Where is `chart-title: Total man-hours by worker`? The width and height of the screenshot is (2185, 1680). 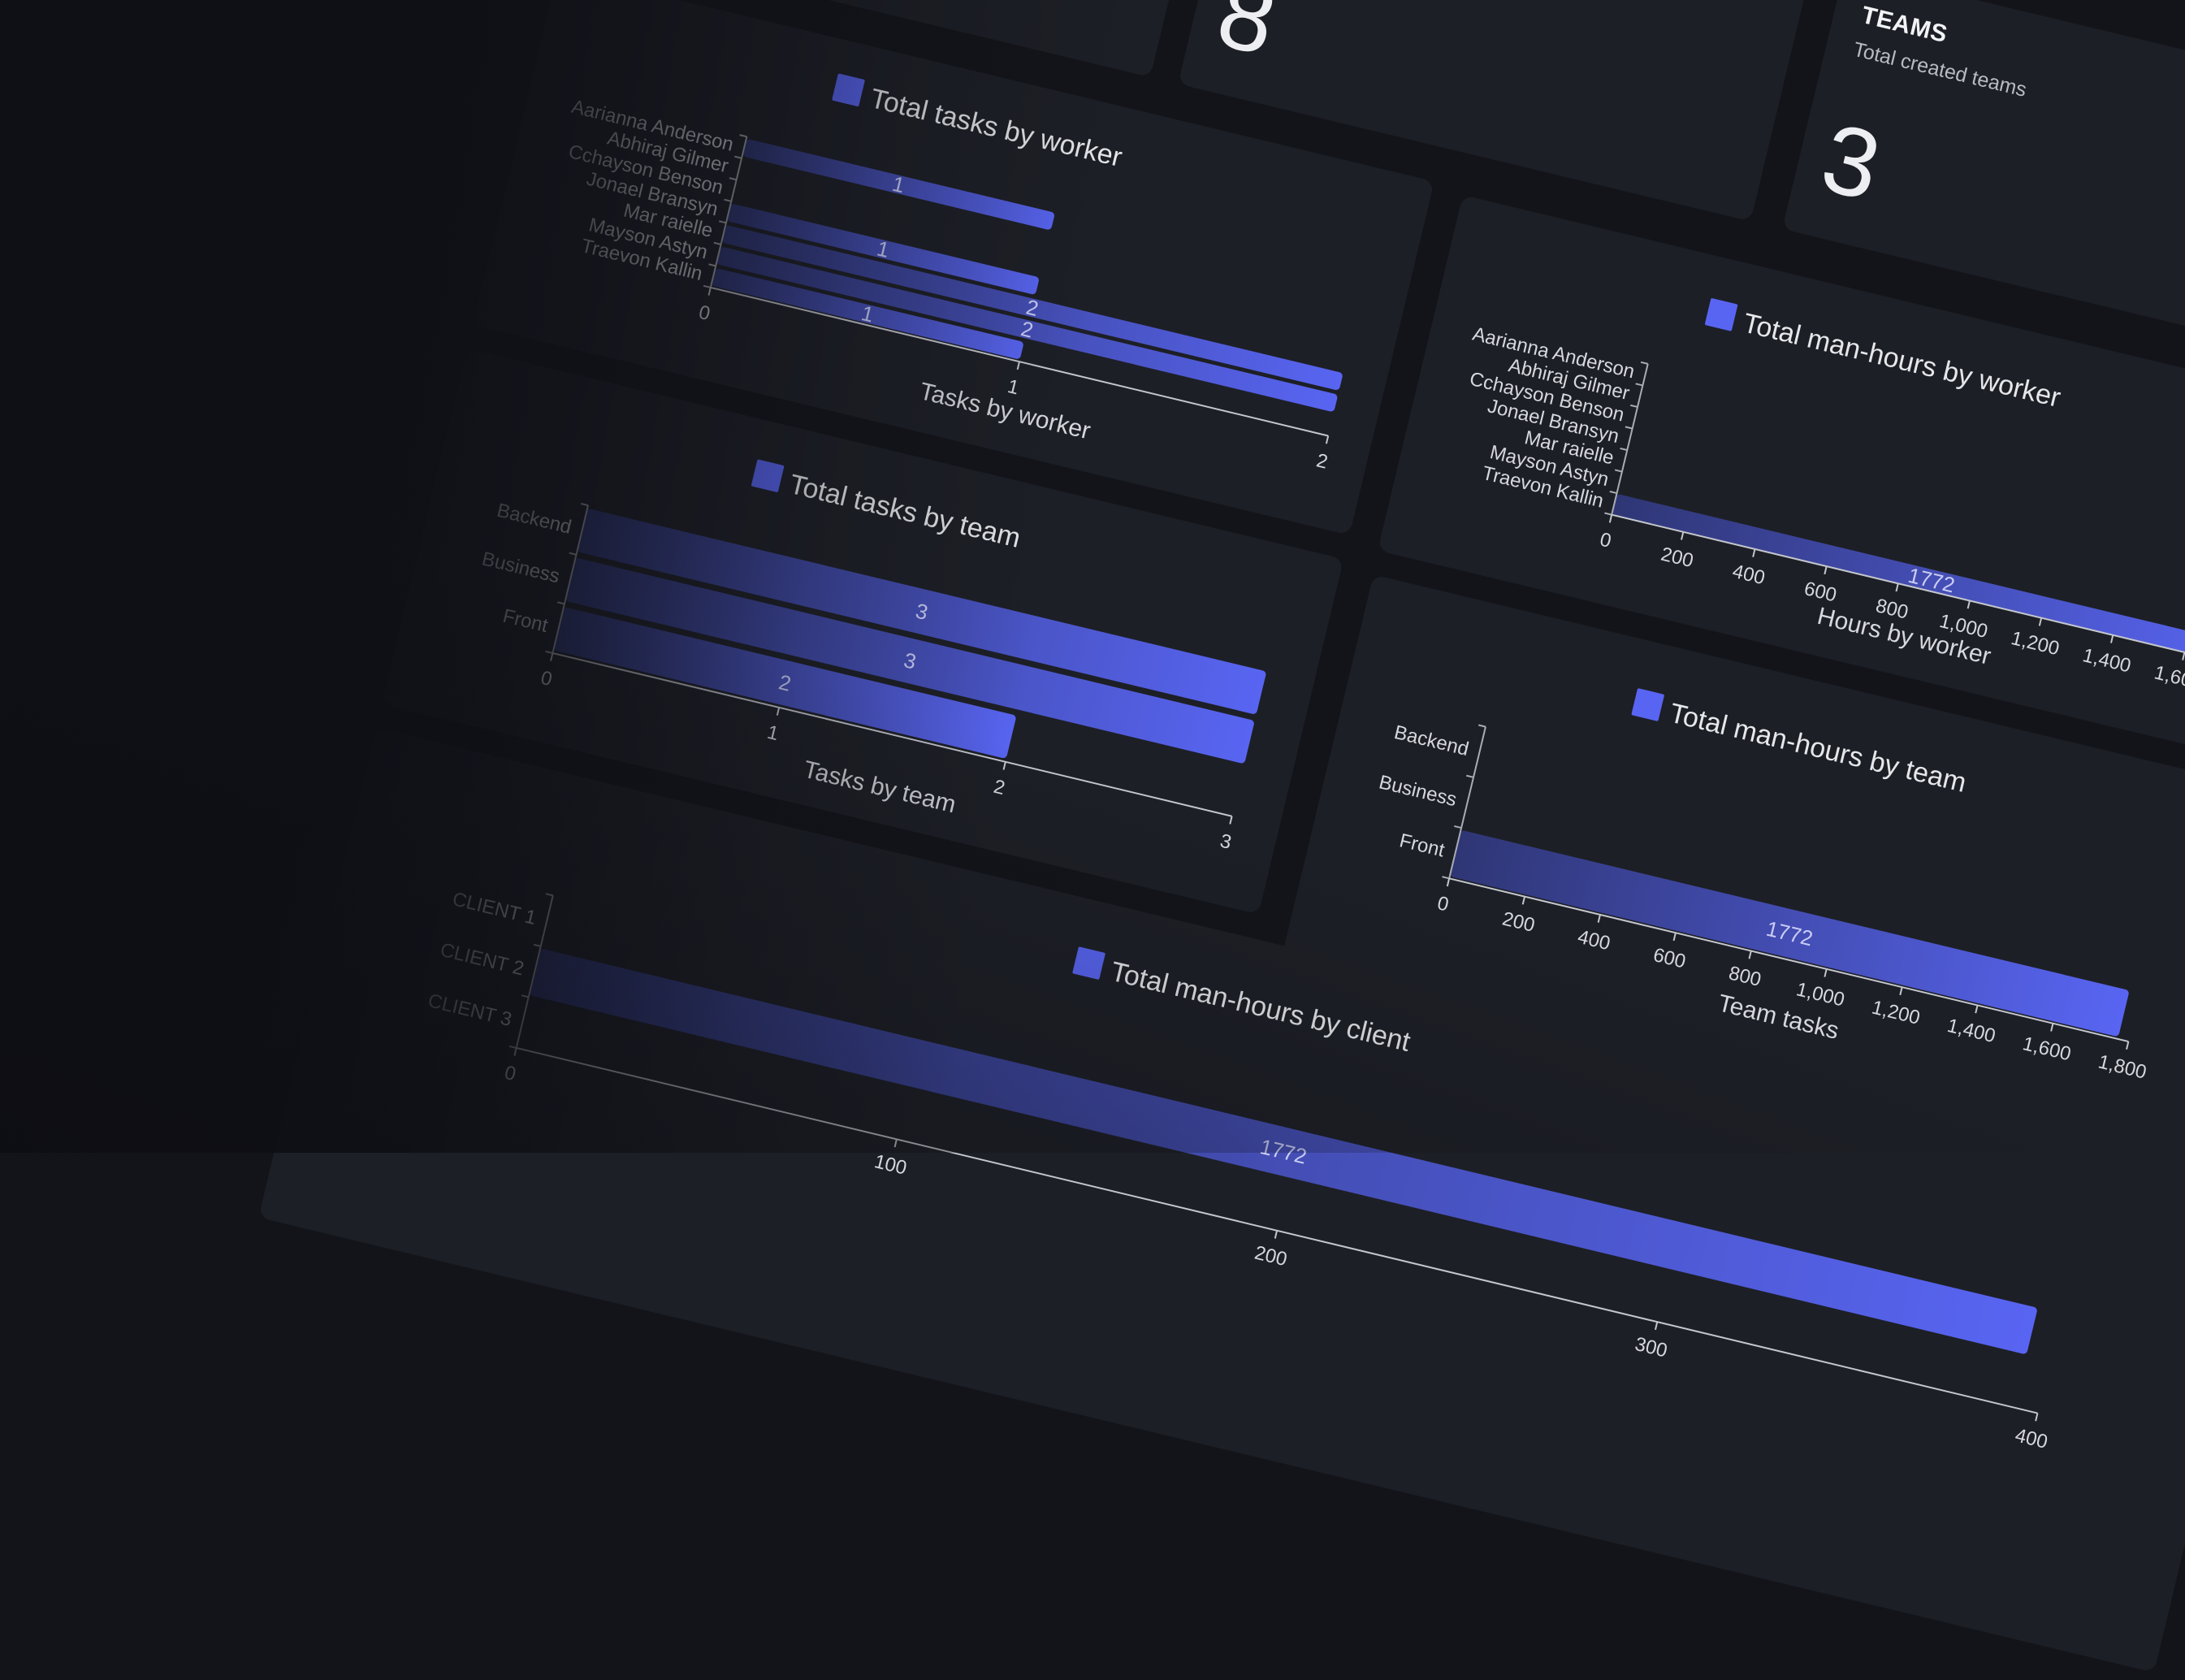 chart-title: Total man-hours by worker is located at coordinates (1902, 361).